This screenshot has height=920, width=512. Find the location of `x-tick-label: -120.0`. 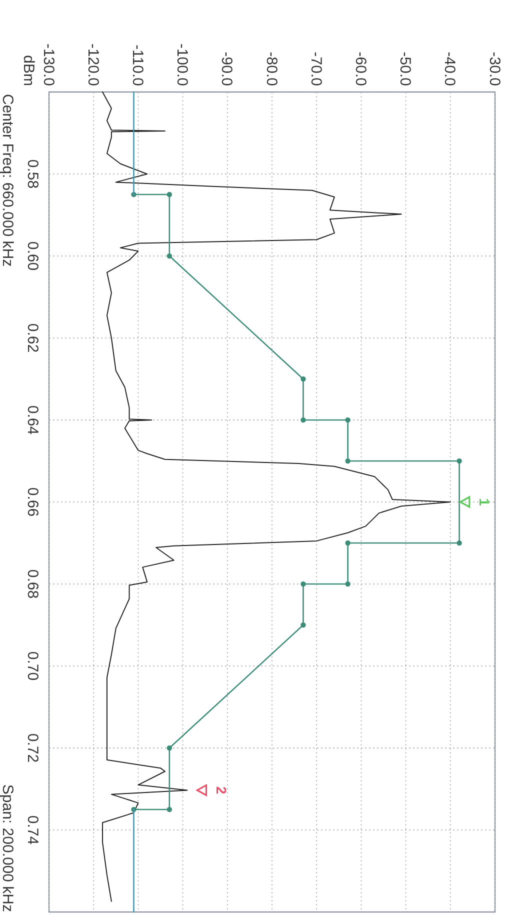

x-tick-label: -120.0 is located at coordinates (93, 64).